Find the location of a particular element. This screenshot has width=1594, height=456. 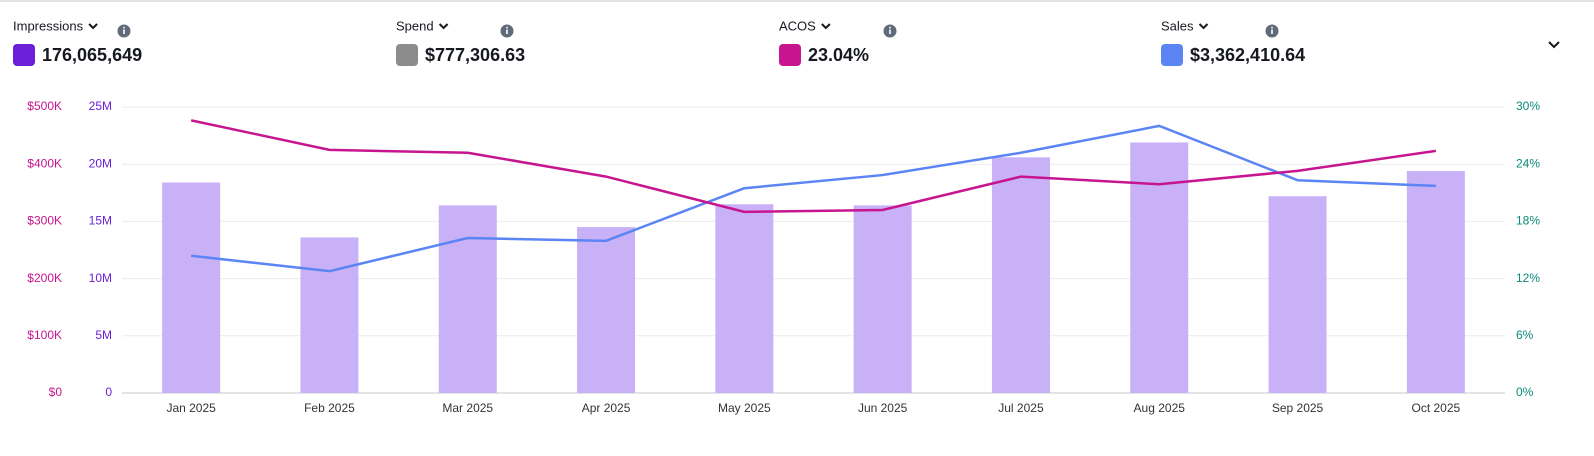

x-tick-label: Jul 2025 is located at coordinates (1021, 408).